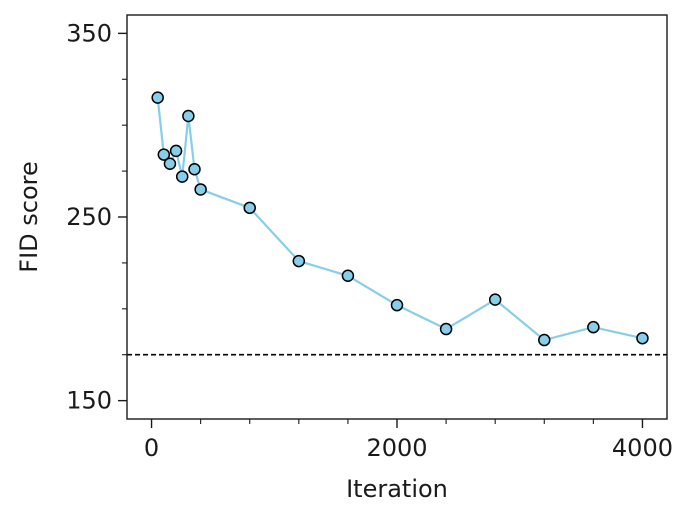 Image resolution: width=693 pixels, height=519 pixels. I want to click on x-tick-label: 2000, so click(396, 448).